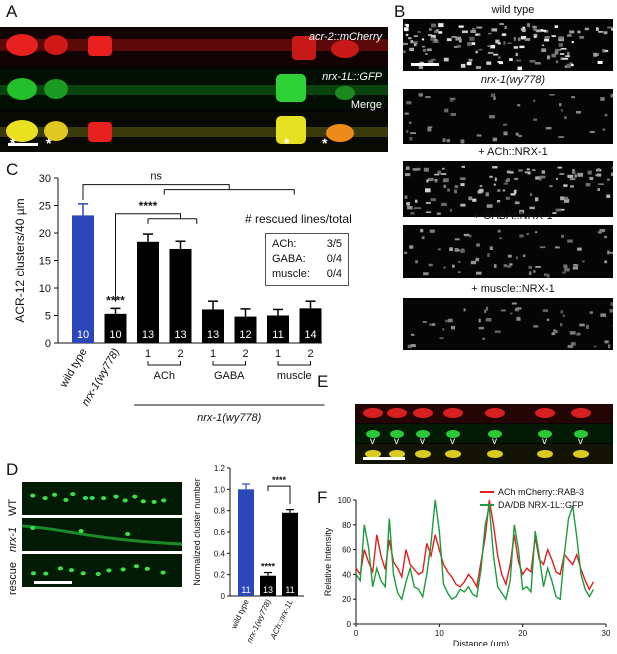 The image size is (617, 654). What do you see at coordinates (310, 335) in the screenshot?
I see `n-label: 14` at bounding box center [310, 335].